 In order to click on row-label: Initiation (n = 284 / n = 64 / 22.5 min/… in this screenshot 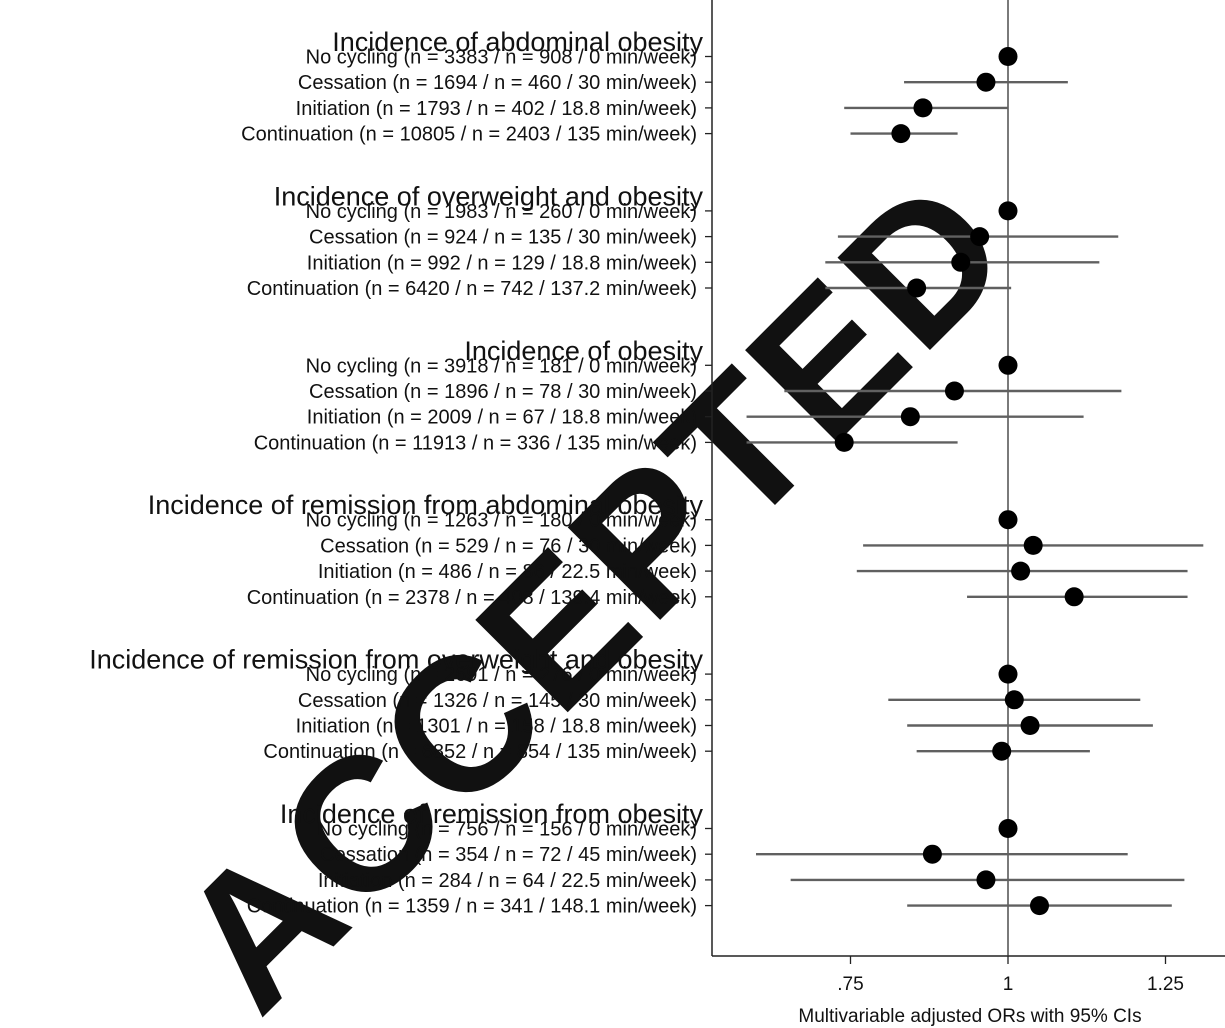, I will do `click(507, 881)`.